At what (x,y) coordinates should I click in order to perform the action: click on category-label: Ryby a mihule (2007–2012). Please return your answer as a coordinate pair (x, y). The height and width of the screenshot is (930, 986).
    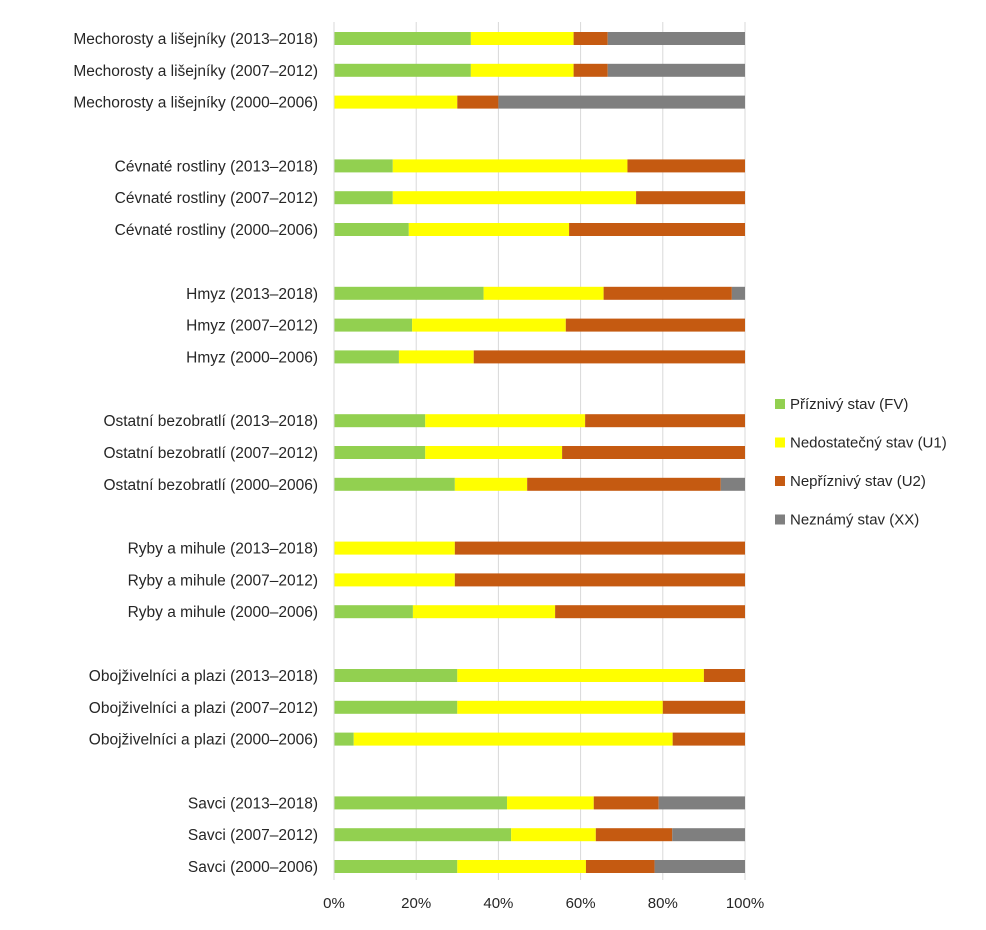
    Looking at the image, I should click on (223, 580).